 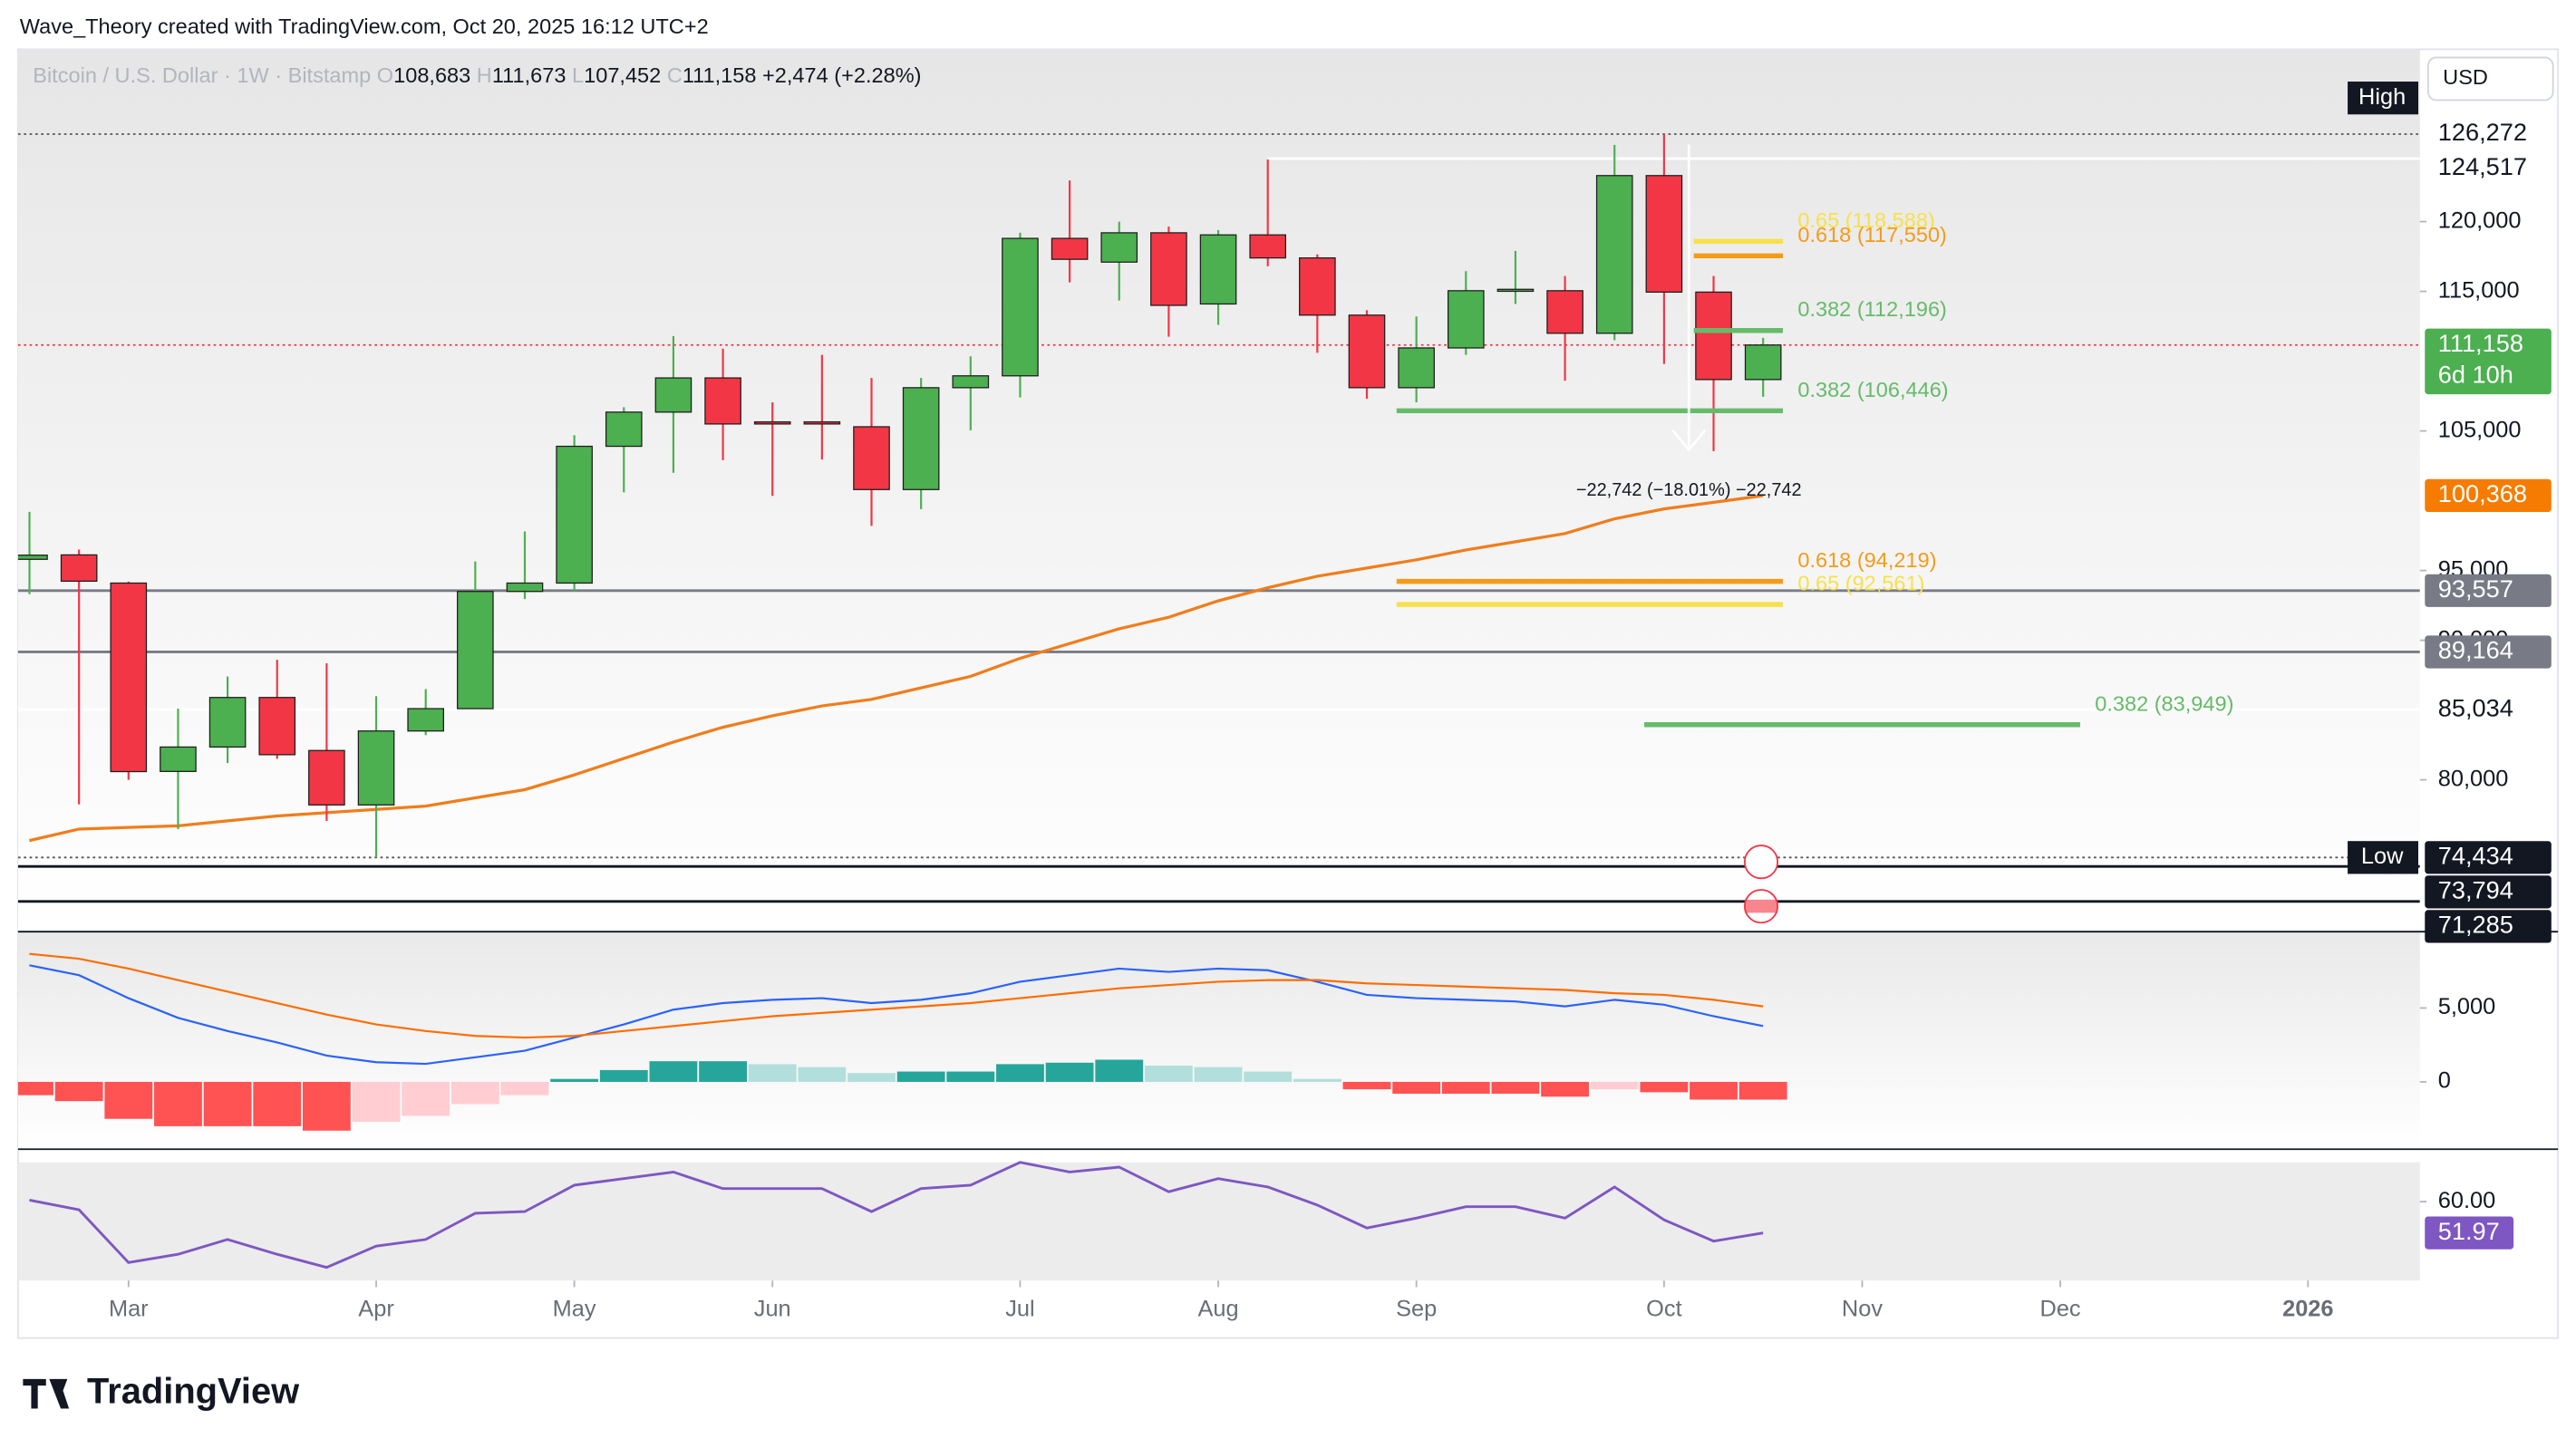 I want to click on currency-button, so click(x=2490, y=78).